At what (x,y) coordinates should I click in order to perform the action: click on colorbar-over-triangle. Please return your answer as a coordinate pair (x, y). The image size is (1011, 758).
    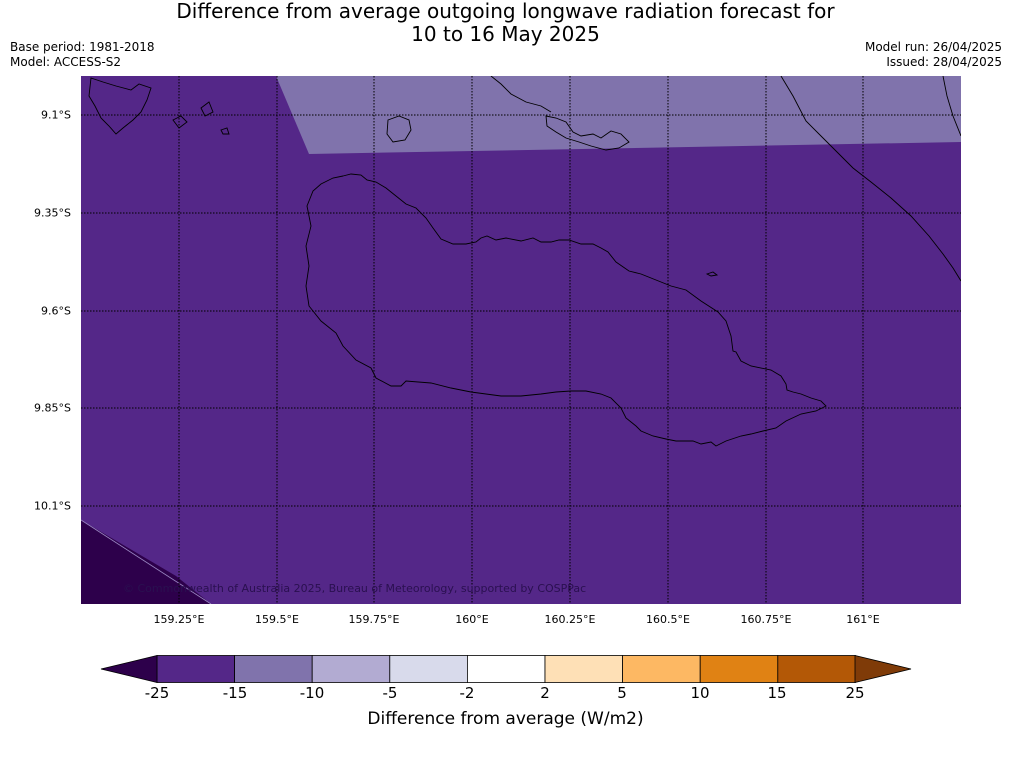
    Looking at the image, I should click on (883, 669).